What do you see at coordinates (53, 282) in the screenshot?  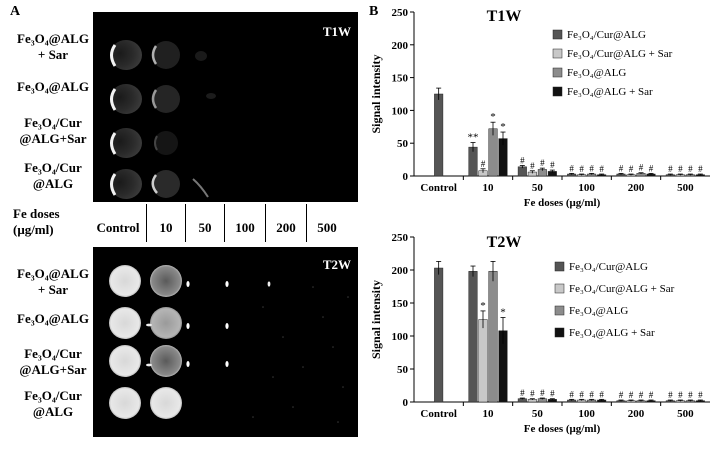 I see `t2w-row-label-1: Fe₃O₄@ALG + Sar` at bounding box center [53, 282].